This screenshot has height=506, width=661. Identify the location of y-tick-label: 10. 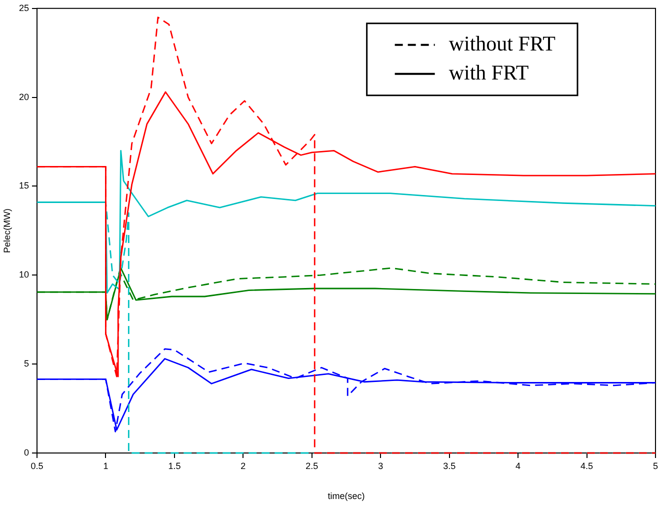
(23, 275).